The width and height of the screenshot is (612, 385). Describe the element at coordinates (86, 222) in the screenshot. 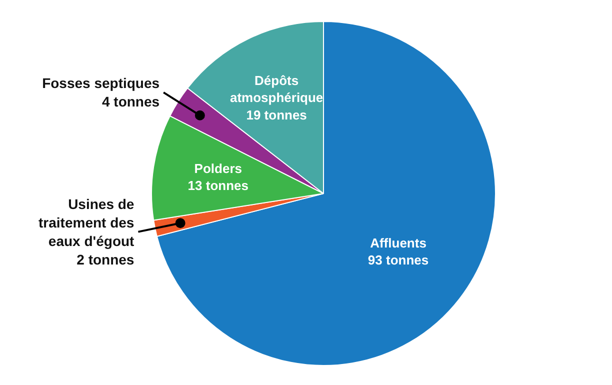

I see `slice-label: Usines de traitement des eaux d'égout` at that location.